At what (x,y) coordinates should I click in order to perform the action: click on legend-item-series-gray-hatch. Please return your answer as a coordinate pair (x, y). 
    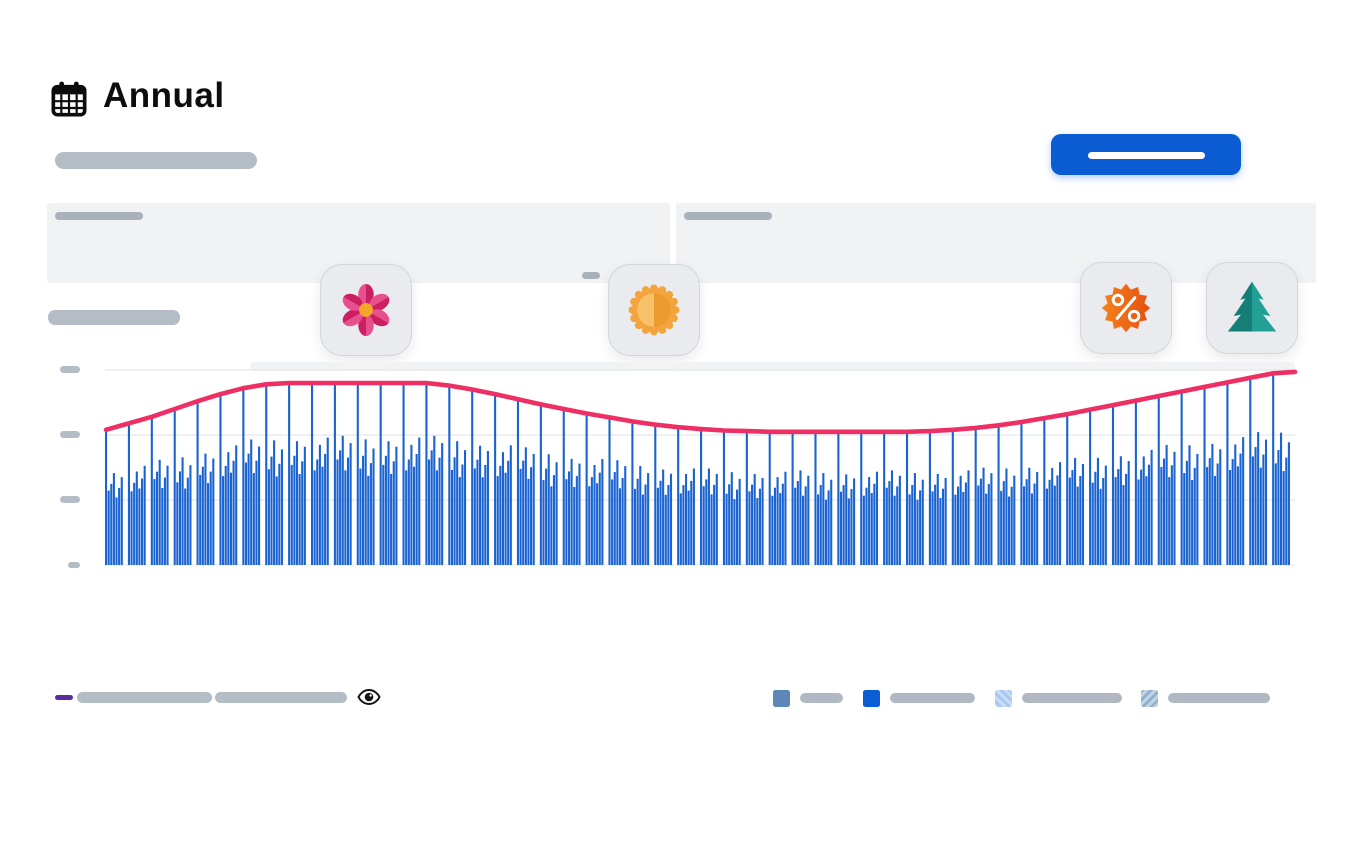
    Looking at the image, I should click on (1205, 698).